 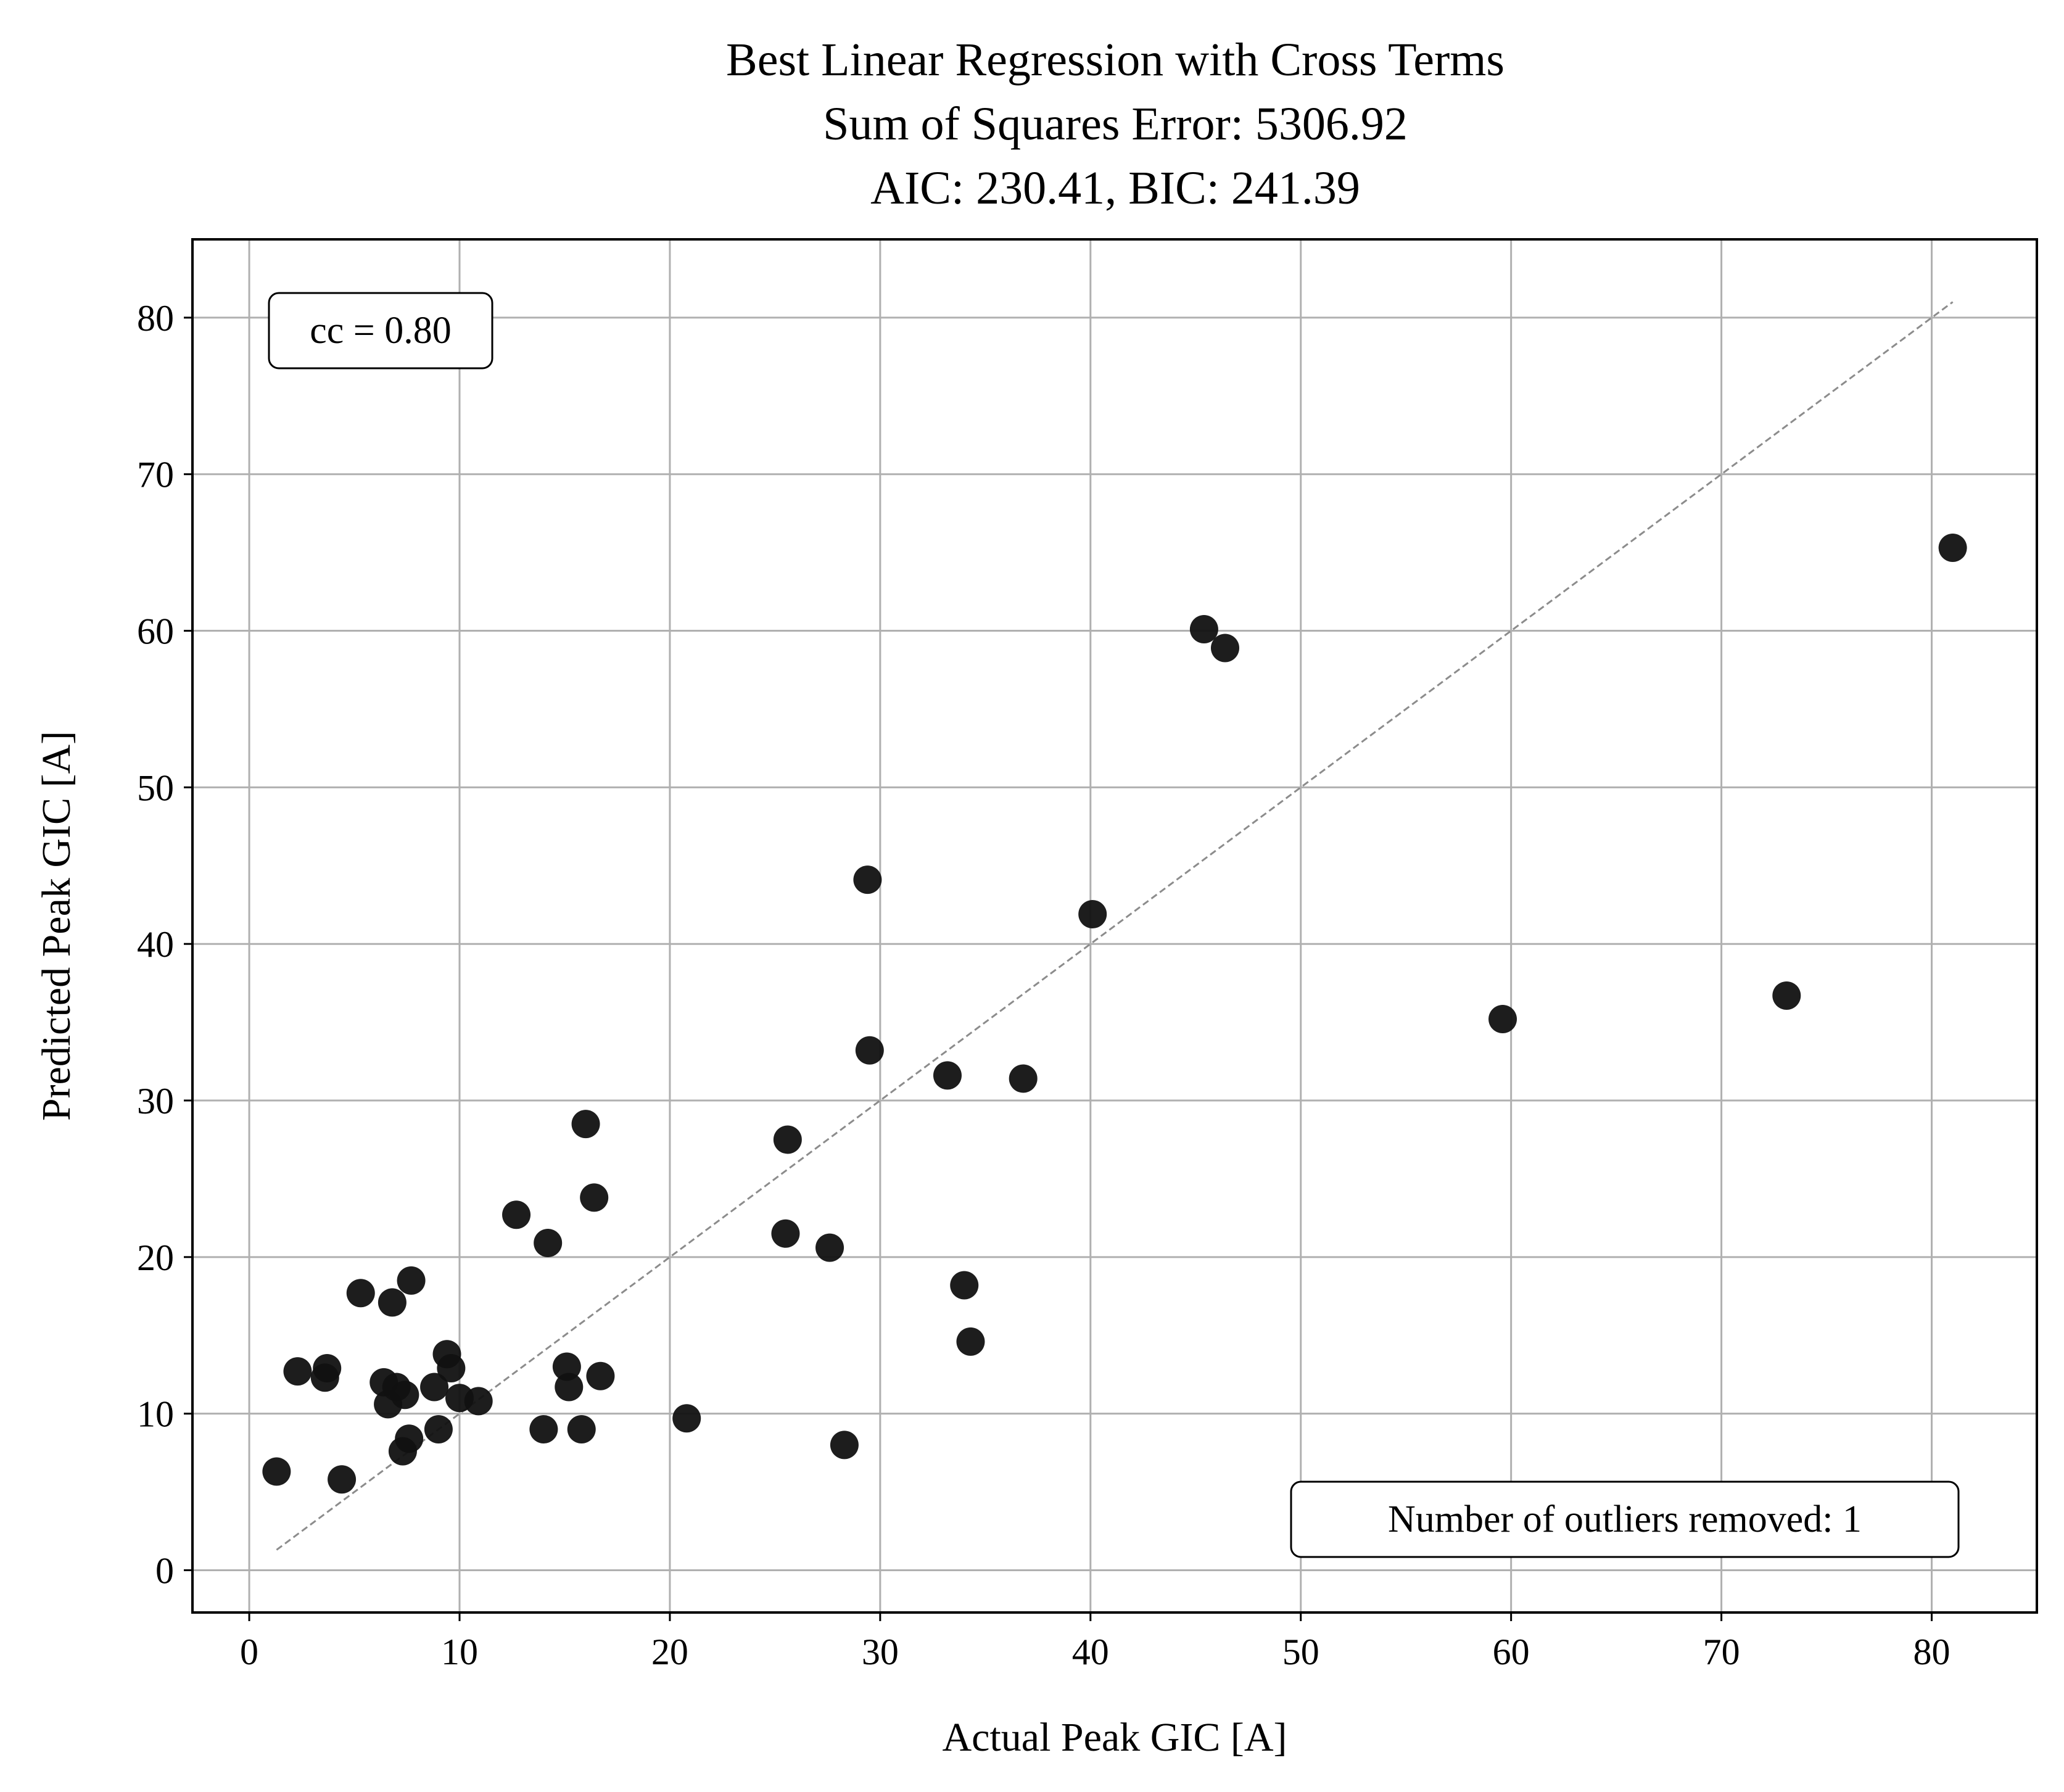 What do you see at coordinates (155, 318) in the screenshot?
I see `y-tick-label: 80` at bounding box center [155, 318].